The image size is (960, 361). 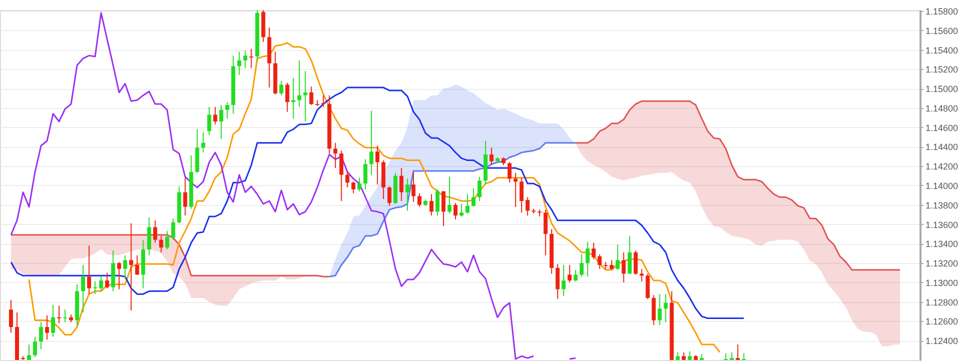 What do you see at coordinates (942, 225) in the screenshot?
I see `y-tick-label: 1.13600` at bounding box center [942, 225].